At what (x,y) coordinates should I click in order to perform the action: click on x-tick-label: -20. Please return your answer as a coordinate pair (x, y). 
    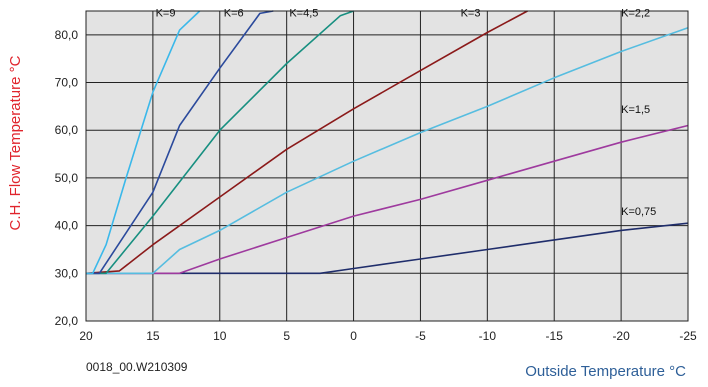
    Looking at the image, I should click on (621, 336).